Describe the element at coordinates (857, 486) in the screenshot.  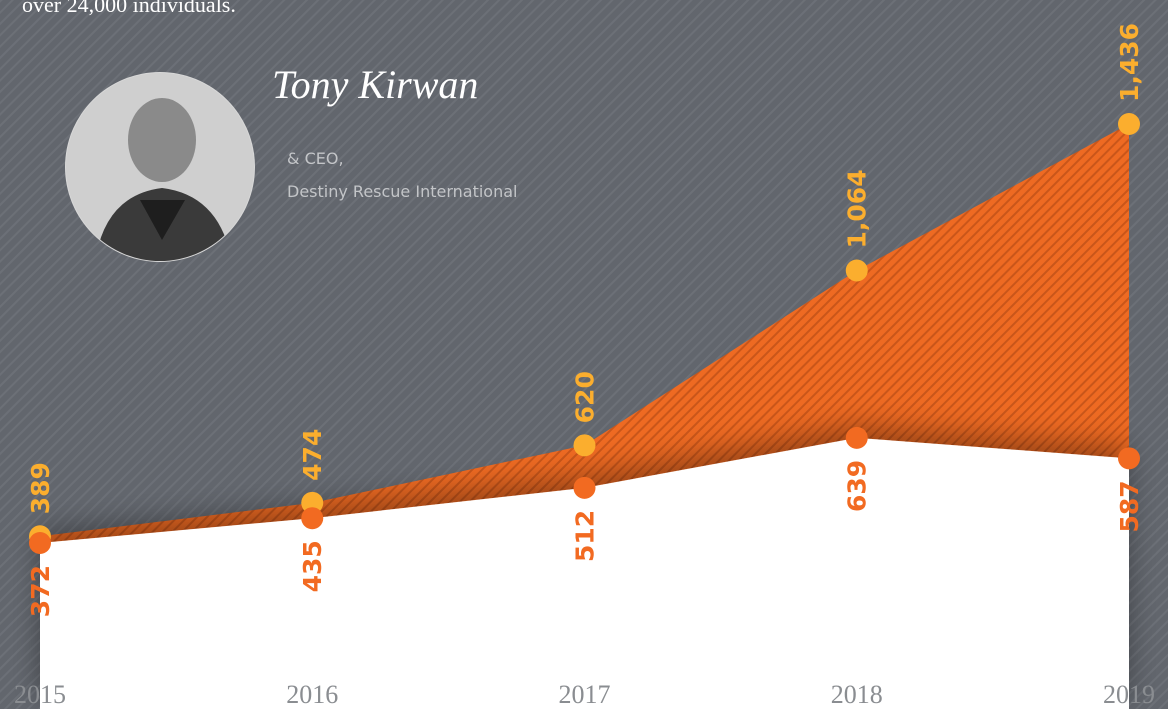
I see `value-label: 639` at that location.